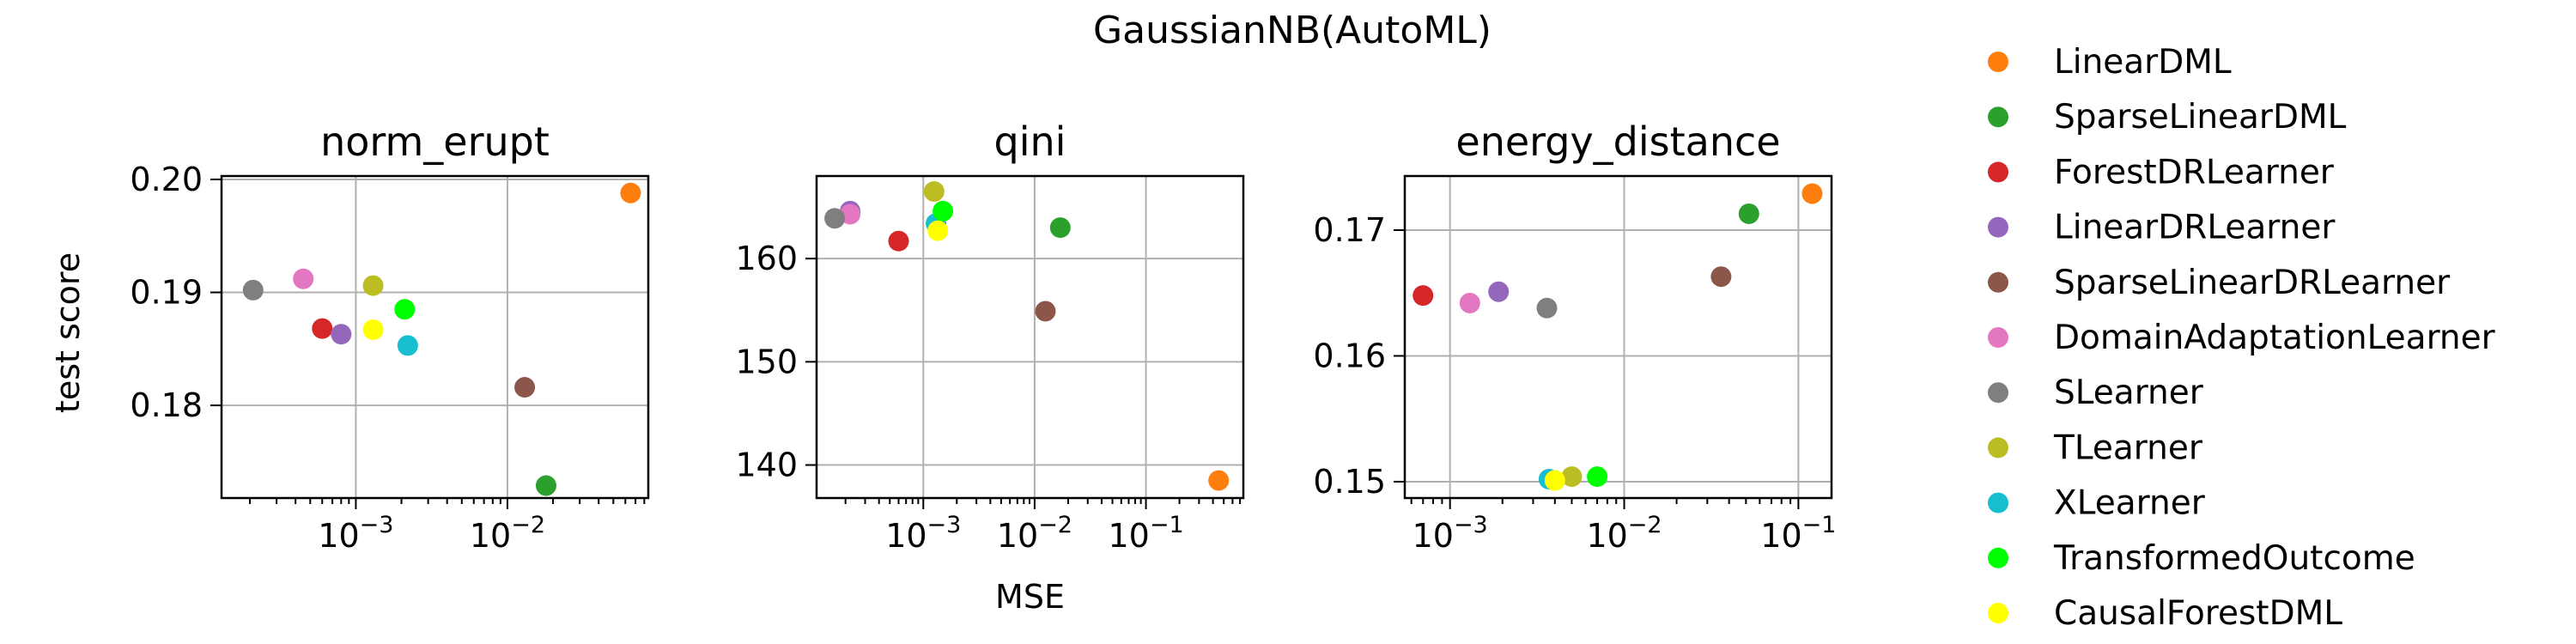 The height and width of the screenshot is (644, 2576). I want to click on legend-label: LinearDML, so click(2143, 62).